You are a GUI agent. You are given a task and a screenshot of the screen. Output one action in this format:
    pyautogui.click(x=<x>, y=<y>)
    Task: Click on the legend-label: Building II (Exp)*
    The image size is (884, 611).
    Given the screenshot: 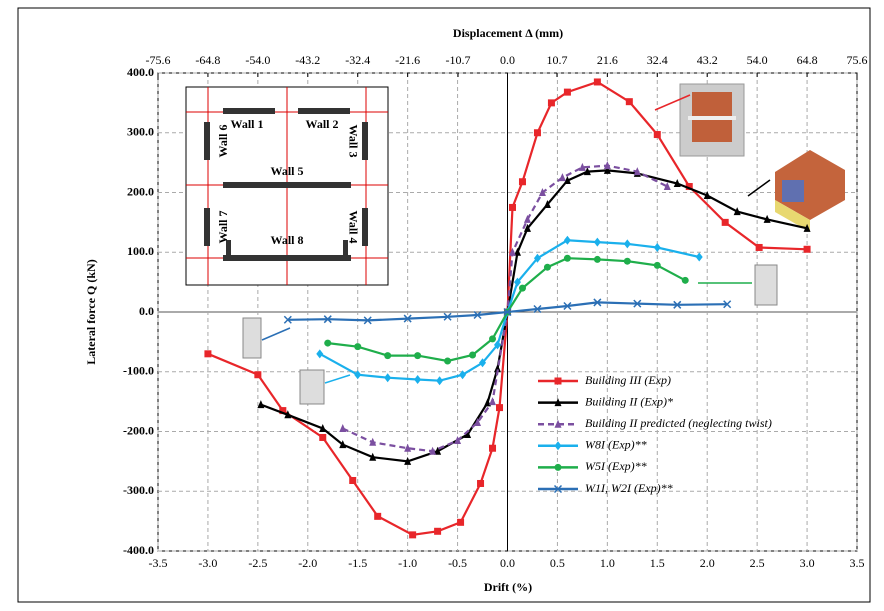 What is the action you would take?
    pyautogui.click(x=629, y=401)
    